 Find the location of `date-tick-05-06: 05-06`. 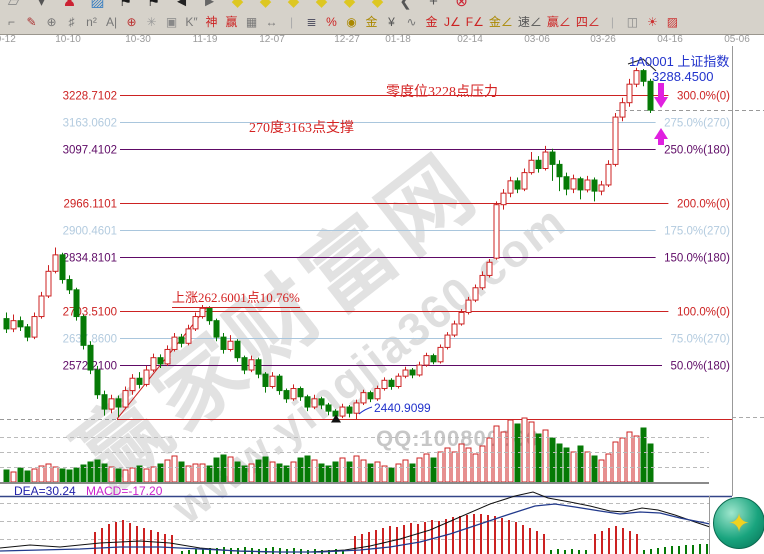

date-tick-05-06: 05-06 is located at coordinates (737, 39).